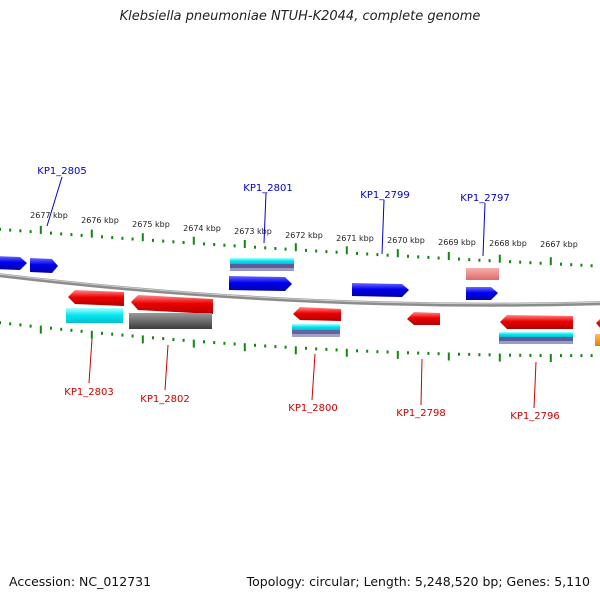  I want to click on gene-label: KP1_2805, so click(61, 171).